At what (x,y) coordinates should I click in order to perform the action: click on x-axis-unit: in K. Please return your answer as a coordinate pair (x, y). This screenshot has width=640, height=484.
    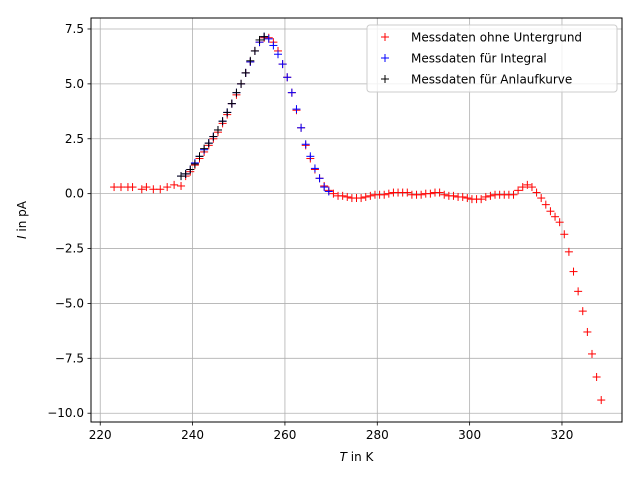
    Looking at the image, I should click on (361, 457).